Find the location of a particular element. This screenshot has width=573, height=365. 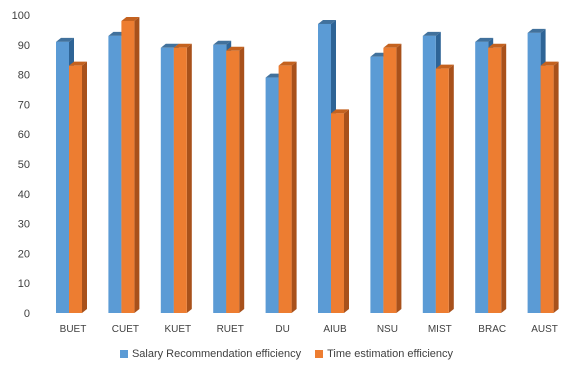

y-tick-label: 90 is located at coordinates (24, 46).